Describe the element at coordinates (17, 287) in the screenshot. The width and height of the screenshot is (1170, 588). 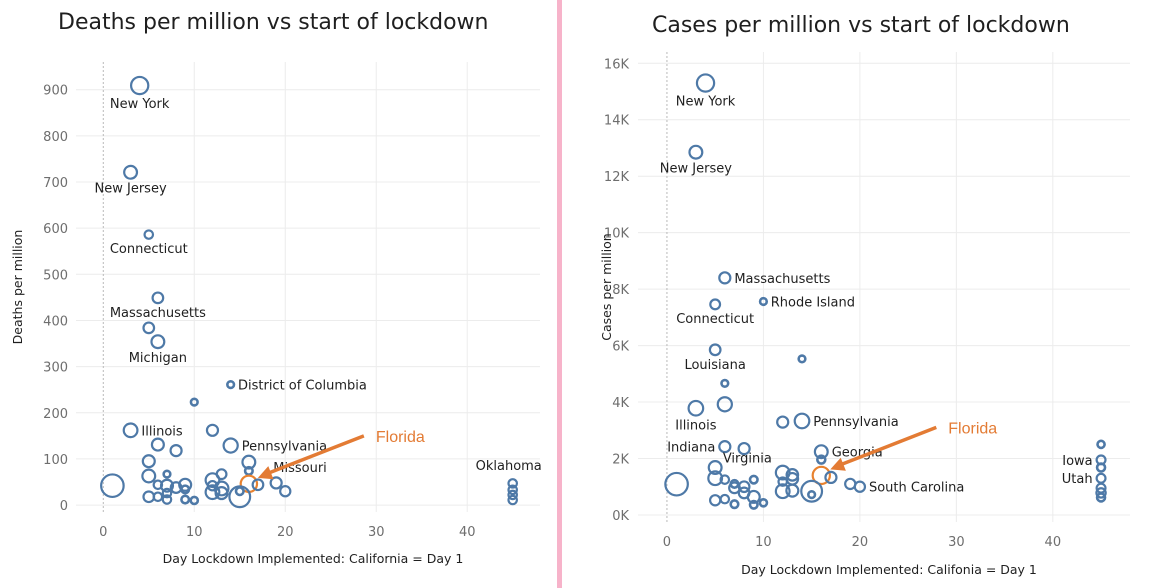
I see `y-axis-title: Deaths per million` at that location.